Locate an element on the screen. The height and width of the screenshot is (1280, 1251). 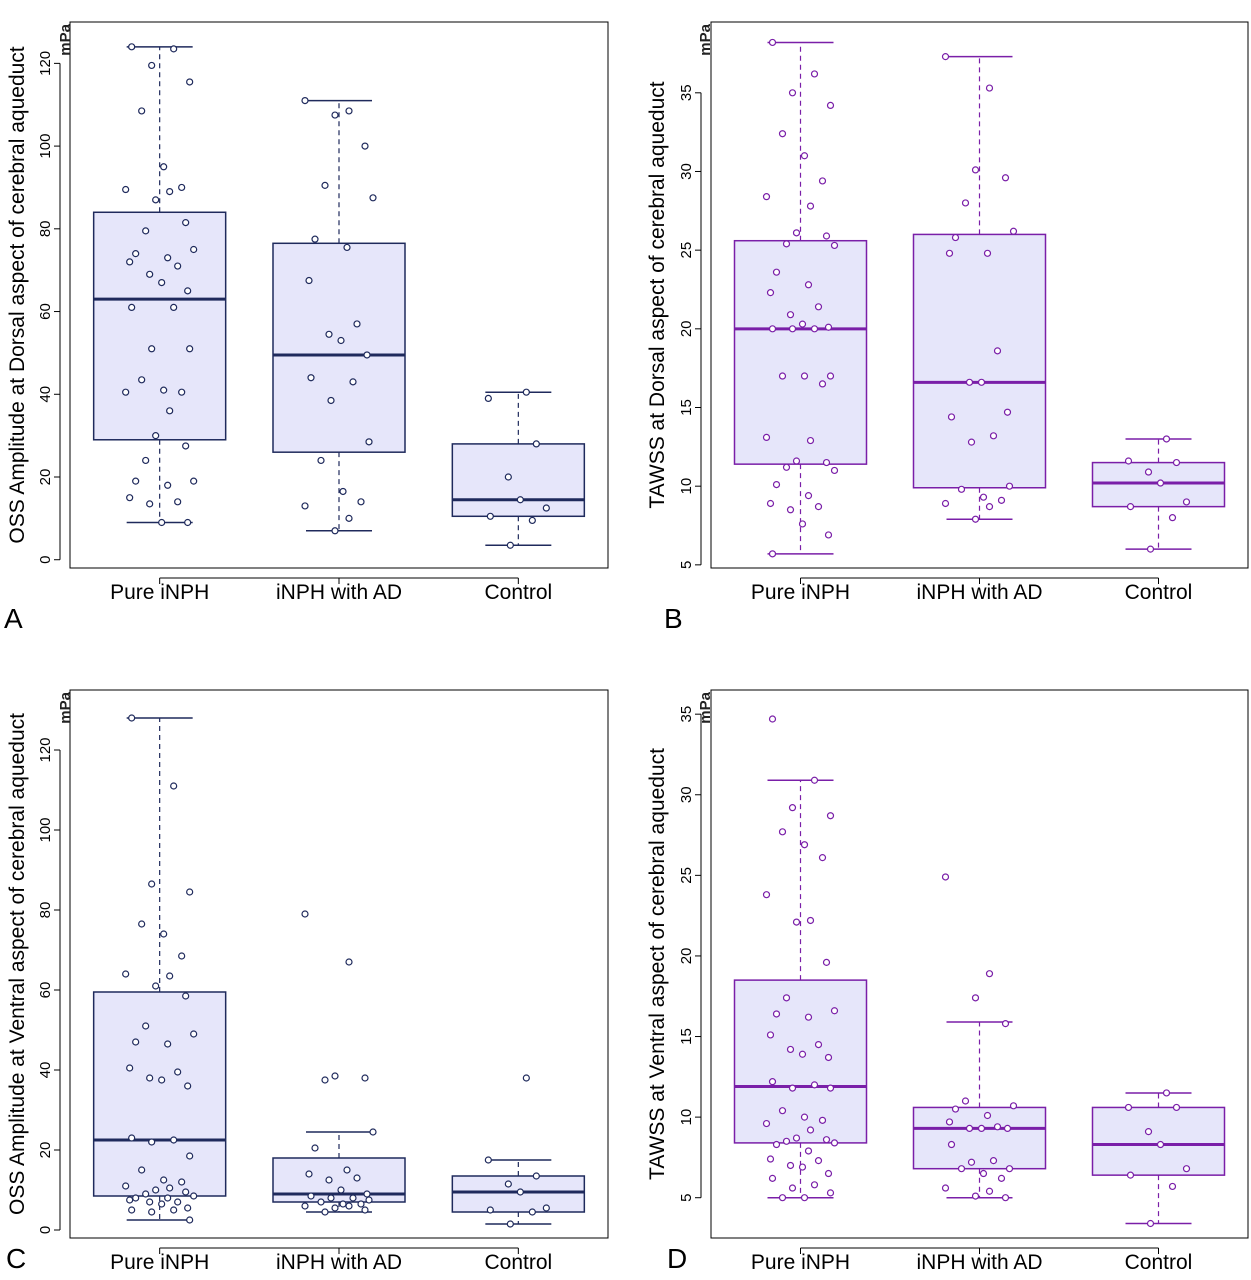
x-tick-label: iNPH with AD is located at coordinates (339, 1262).